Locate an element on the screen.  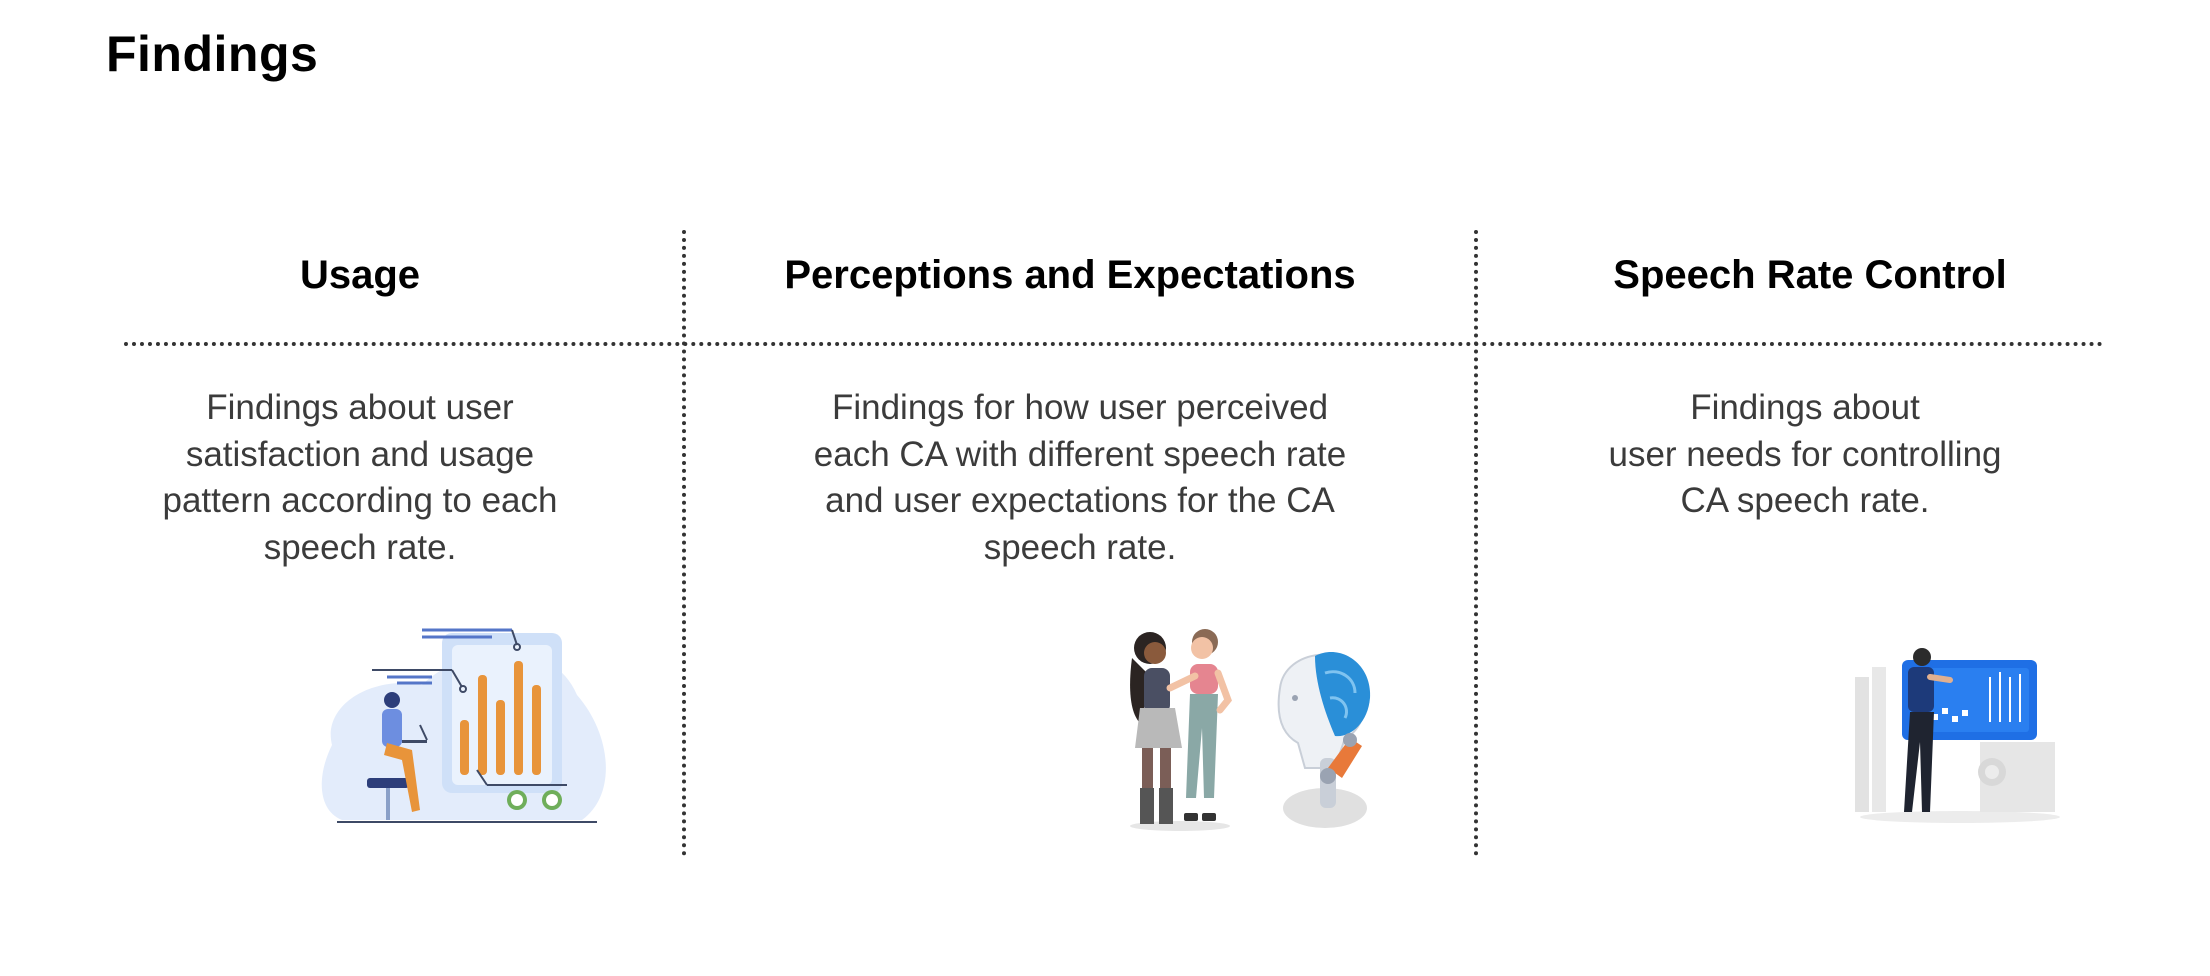
vertical-divider-right is located at coordinates (1476, 543).